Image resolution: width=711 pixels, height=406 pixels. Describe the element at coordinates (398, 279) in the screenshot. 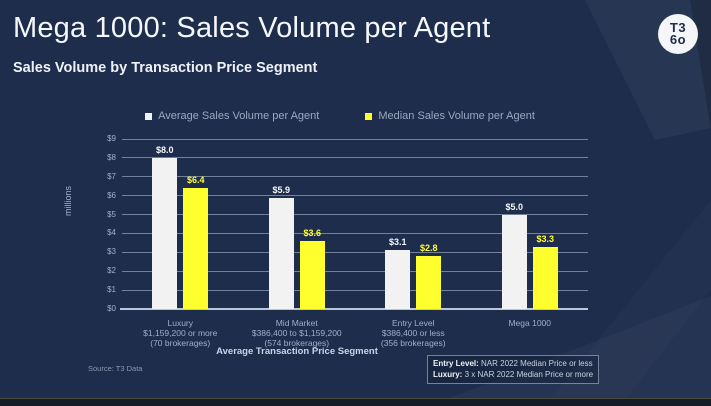

I see `bar-average-entry-level` at that location.